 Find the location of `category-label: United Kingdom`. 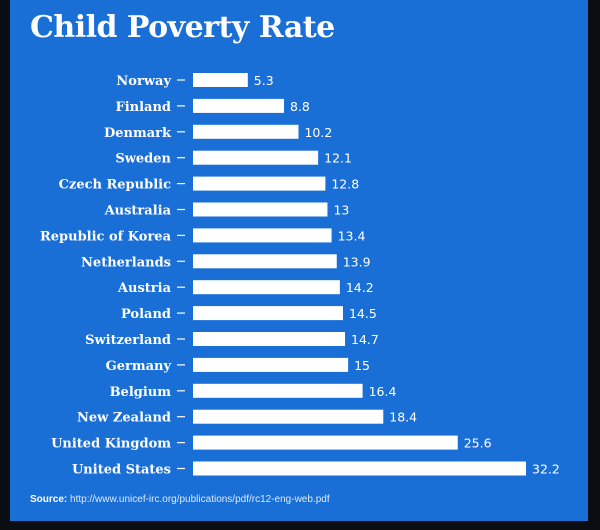

category-label: United Kingdom is located at coordinates (111, 444).